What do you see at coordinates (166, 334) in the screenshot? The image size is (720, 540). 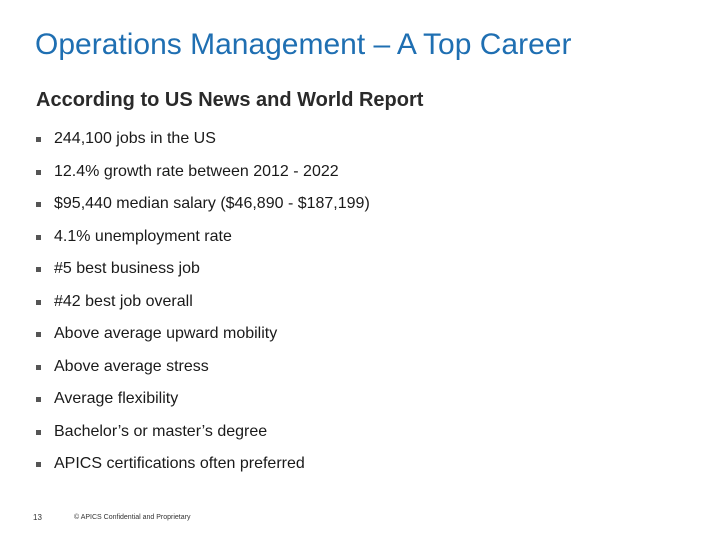 I see `bullet-text: Above average upward mobility` at bounding box center [166, 334].